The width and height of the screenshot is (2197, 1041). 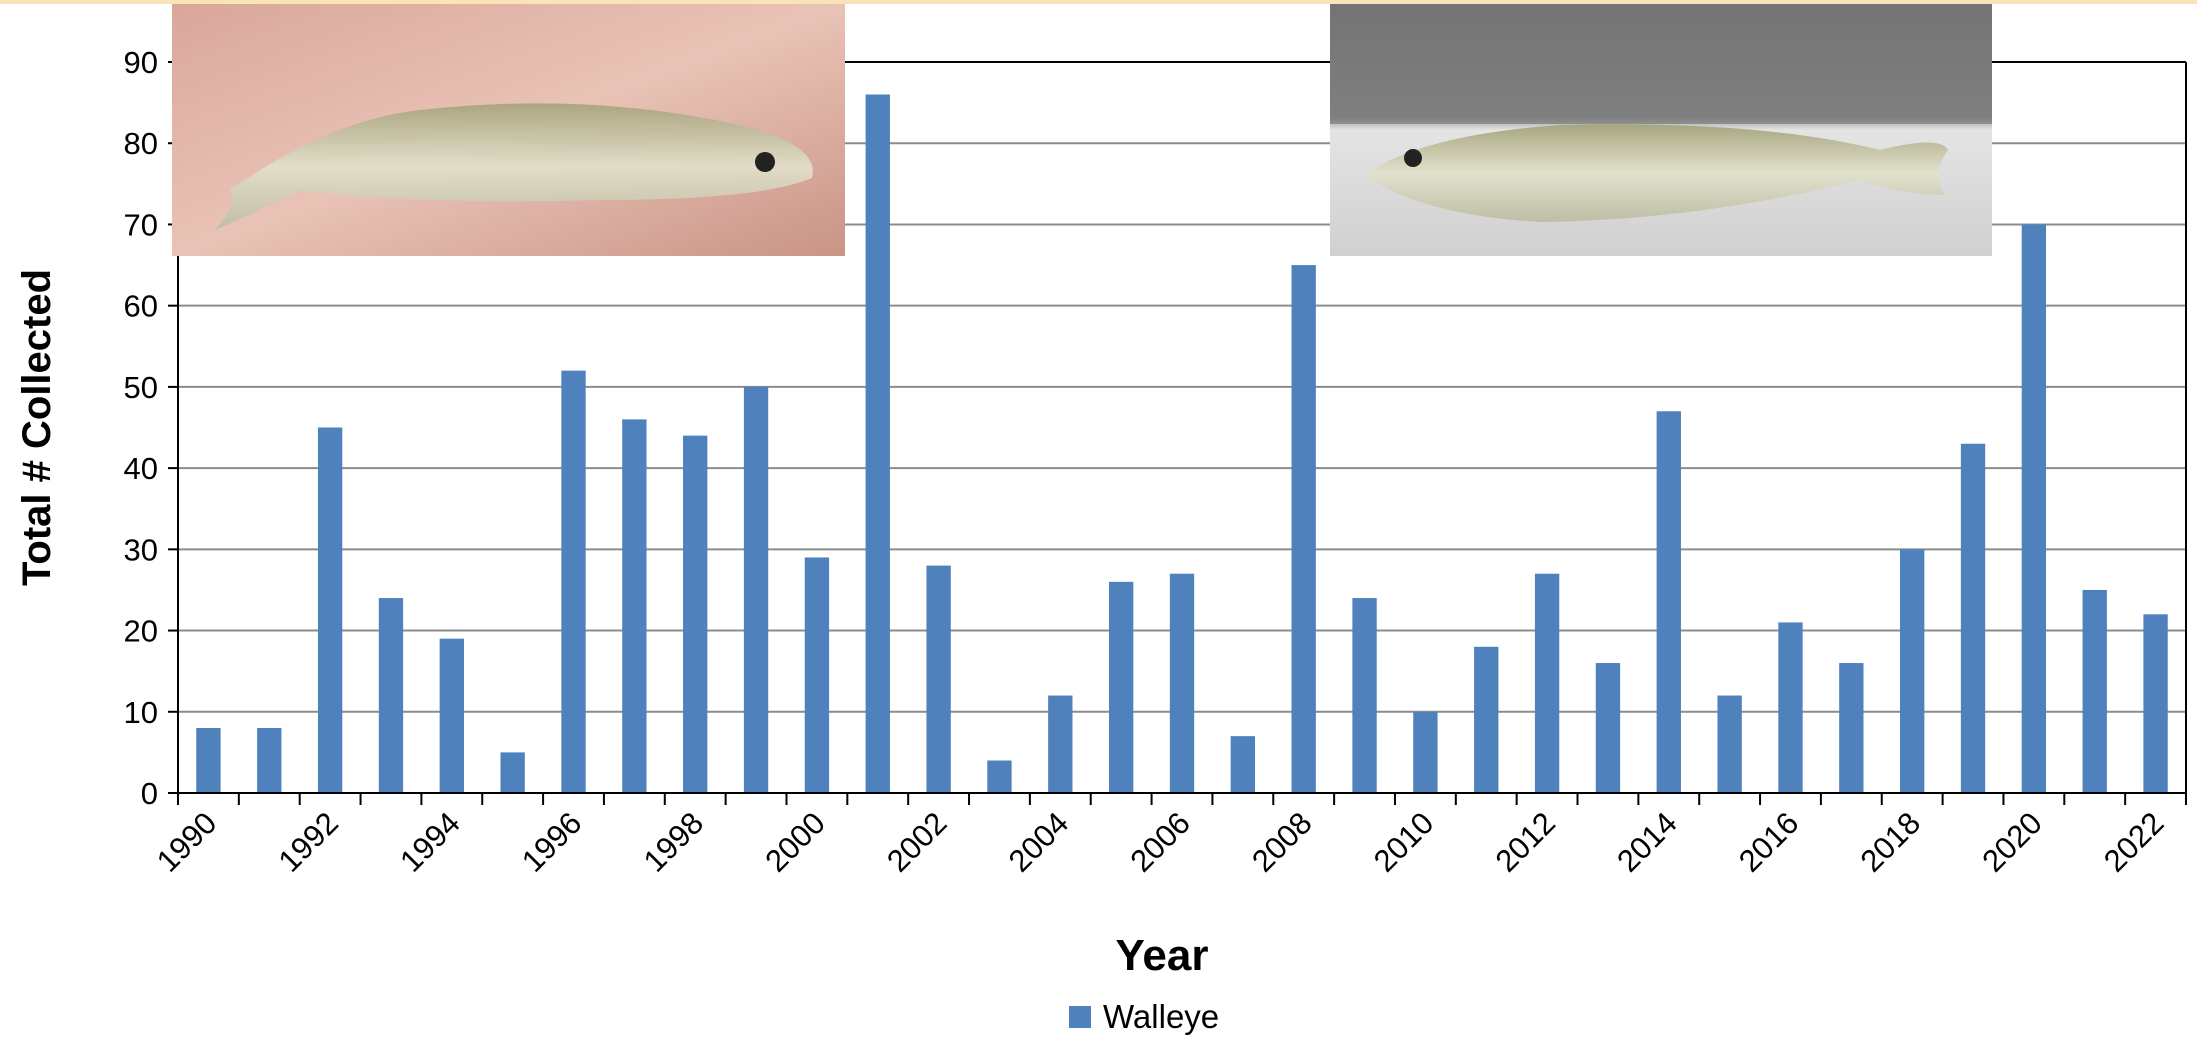 What do you see at coordinates (149, 793) in the screenshot?
I see `y-tick-label: 0` at bounding box center [149, 793].